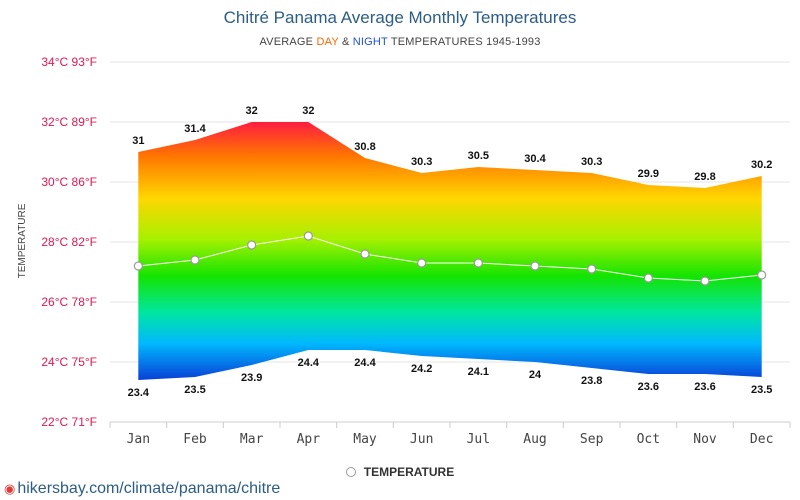  I want to click on y-tick-label: 30°C 86°F, so click(69, 182).